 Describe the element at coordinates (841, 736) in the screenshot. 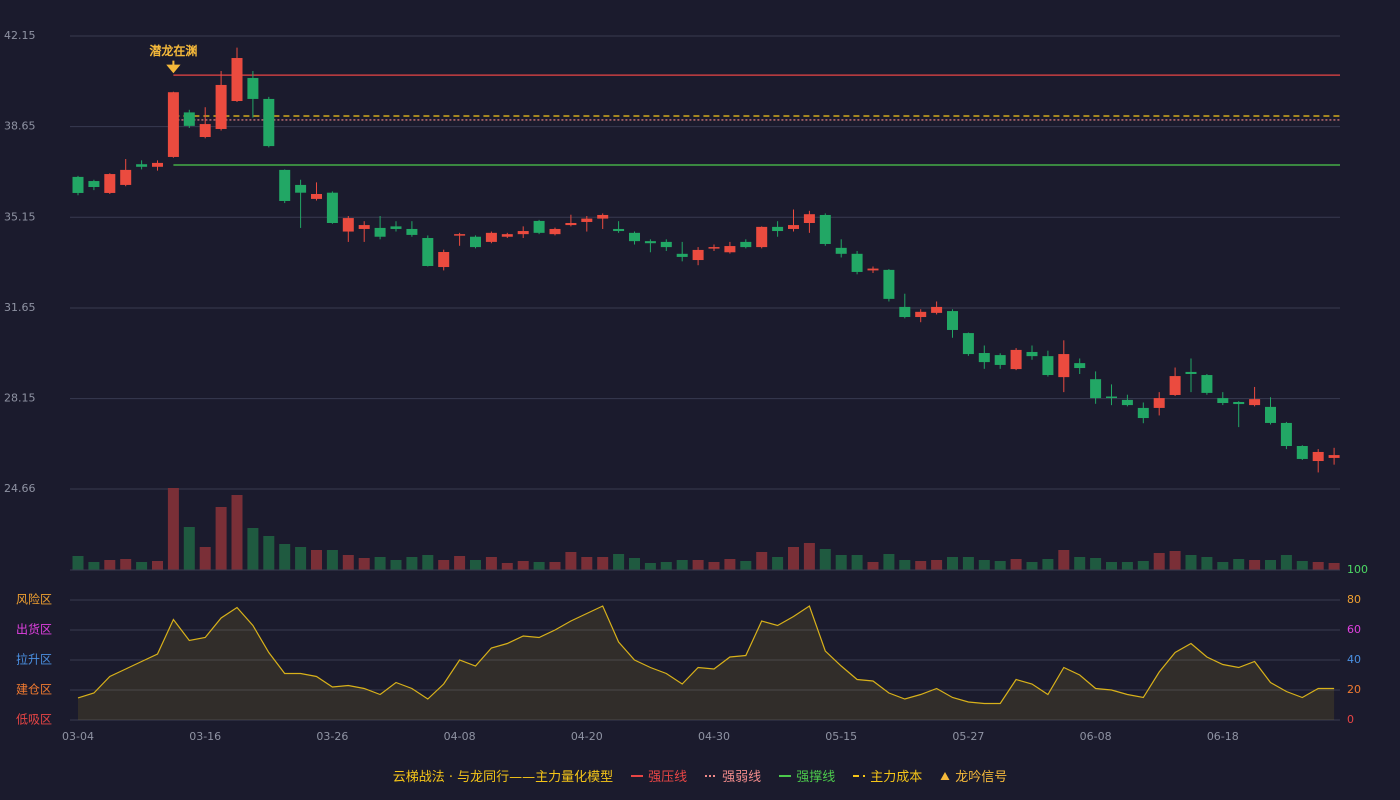

I see `x-tick-label: 05-15` at that location.